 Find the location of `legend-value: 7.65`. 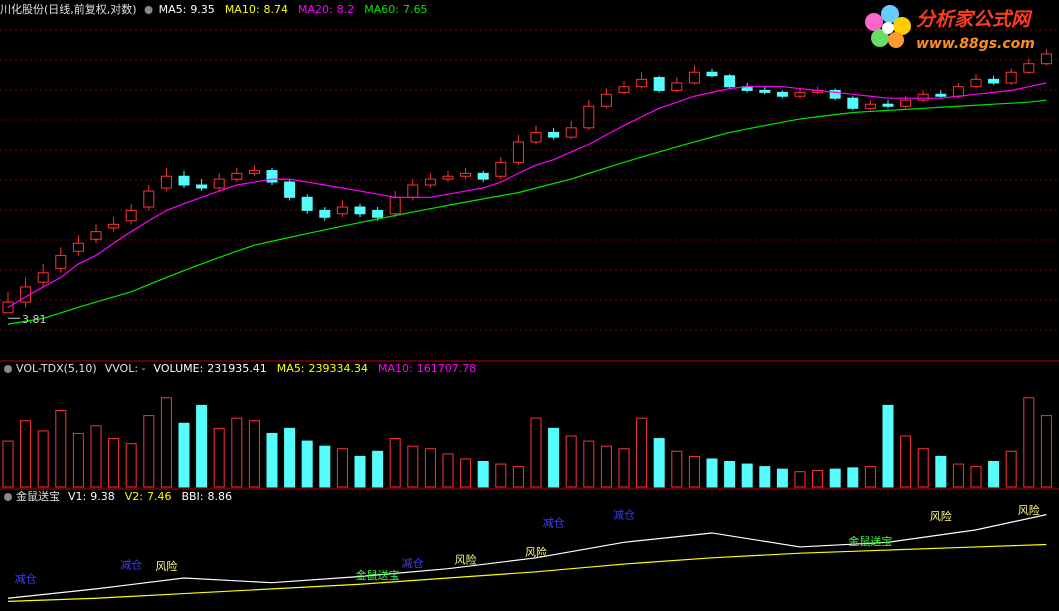

legend-value: 7.65 is located at coordinates (415, 9).